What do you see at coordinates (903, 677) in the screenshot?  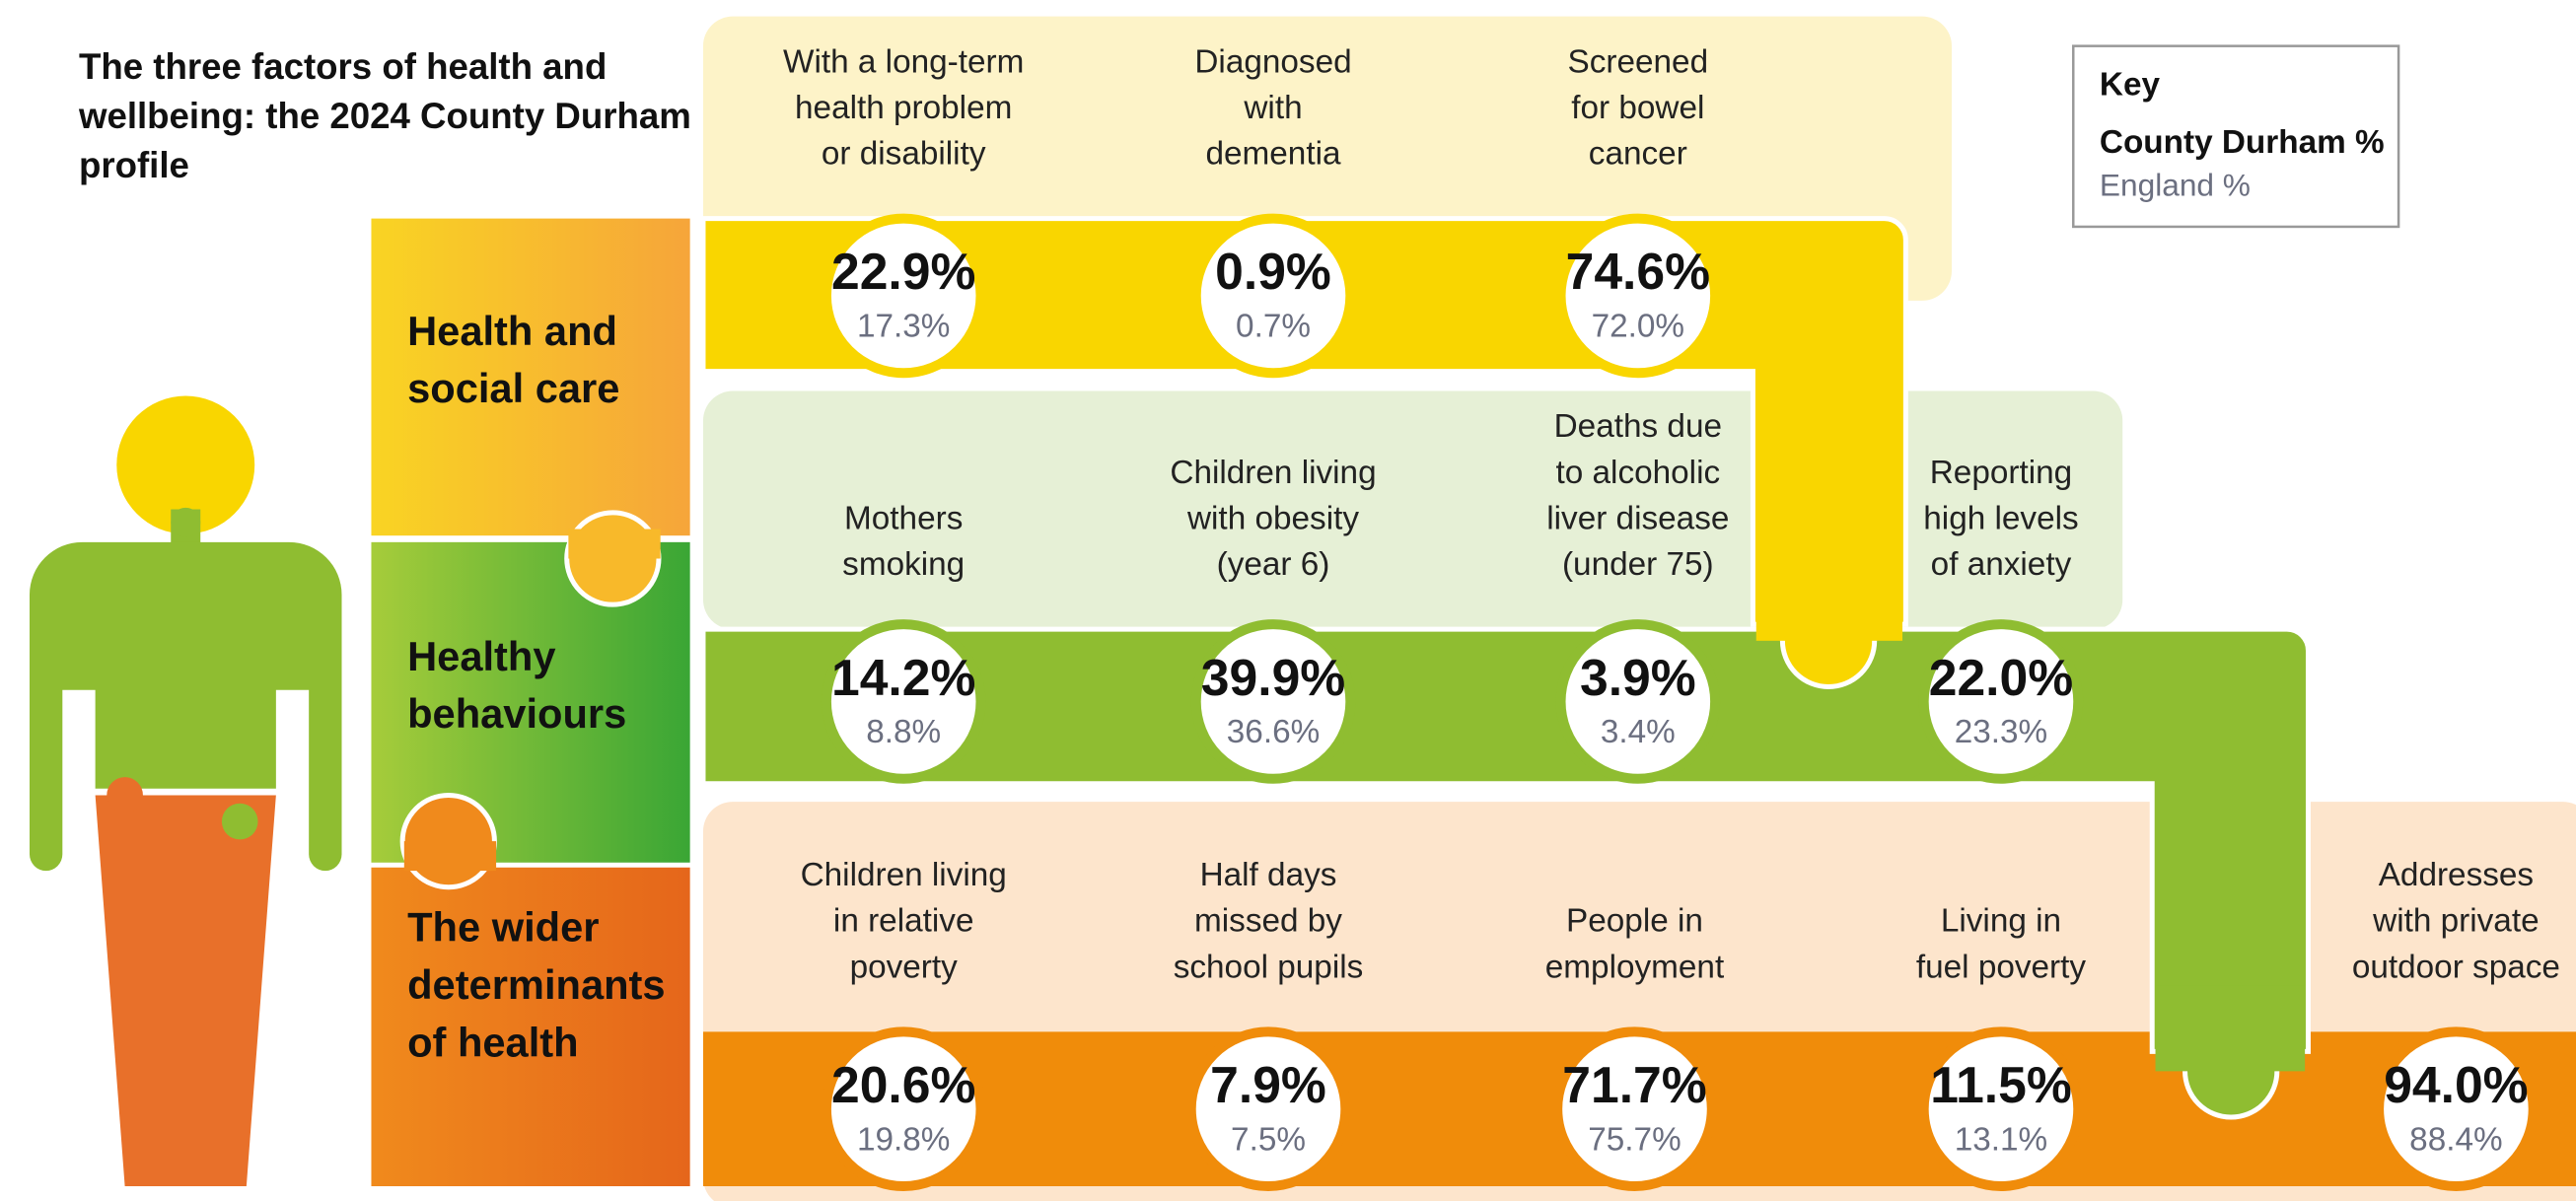 I see `county-value: 14.2%` at bounding box center [903, 677].